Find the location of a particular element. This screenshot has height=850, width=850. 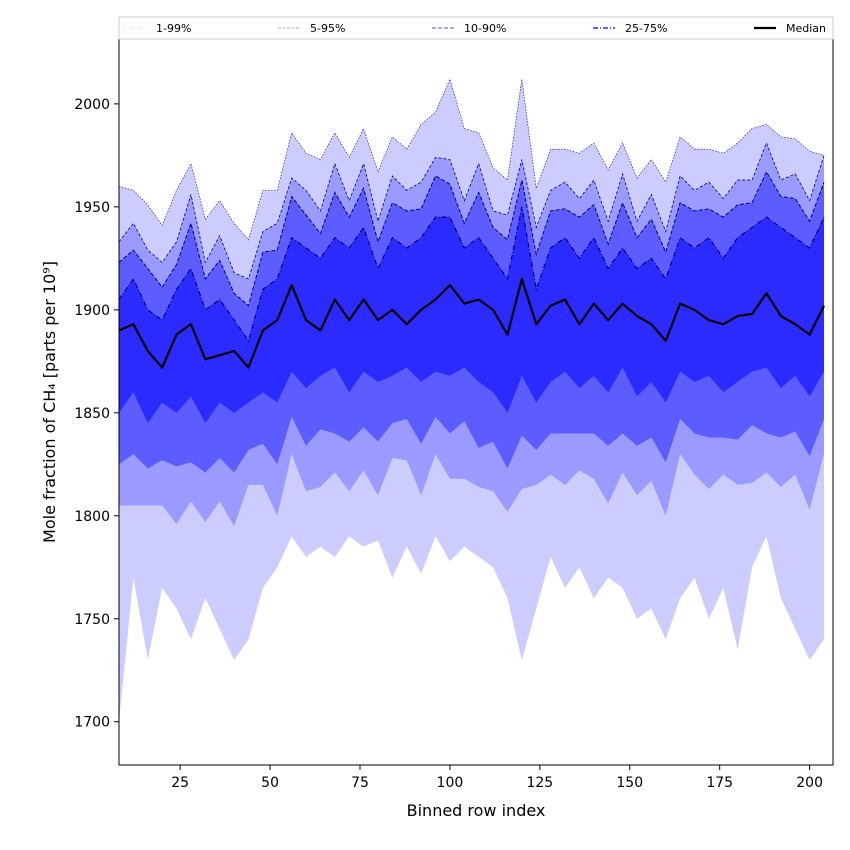

x-tick-label: 50 is located at coordinates (270, 783).